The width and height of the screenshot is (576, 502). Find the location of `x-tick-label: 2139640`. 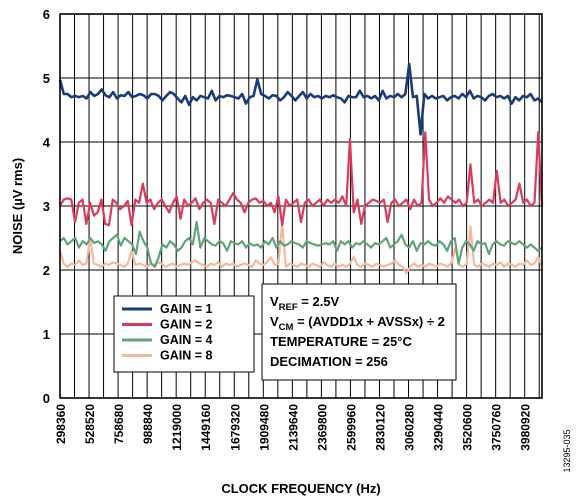

x-tick-label: 2139640 is located at coordinates (293, 427).